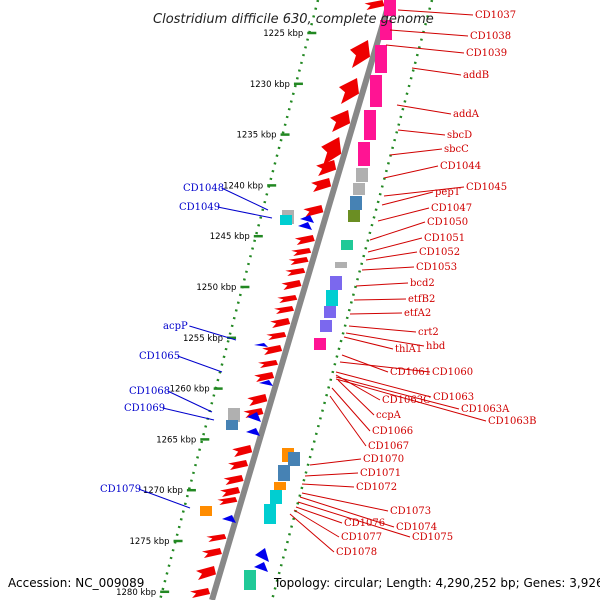 The width and height of the screenshot is (600, 600). I want to click on gene-label-right: ccpA, so click(389, 415).